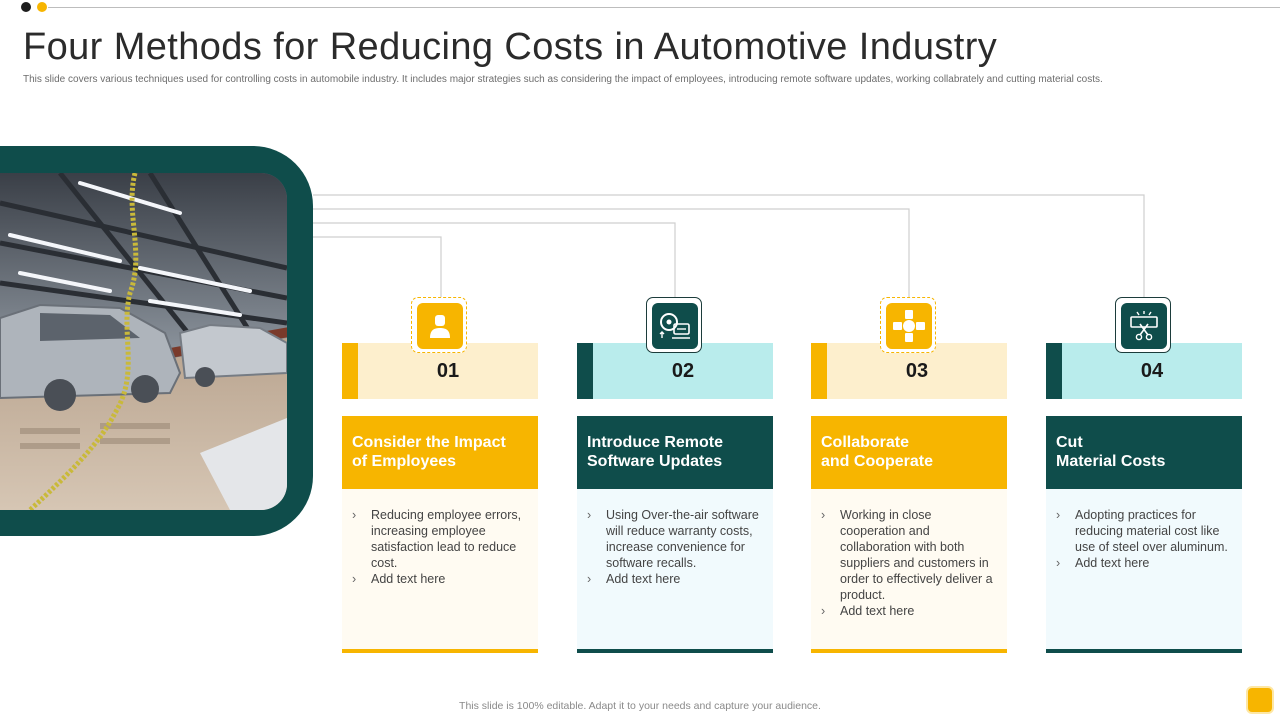 This screenshot has height=720, width=1280. I want to click on software-update-icon, so click(675, 326).